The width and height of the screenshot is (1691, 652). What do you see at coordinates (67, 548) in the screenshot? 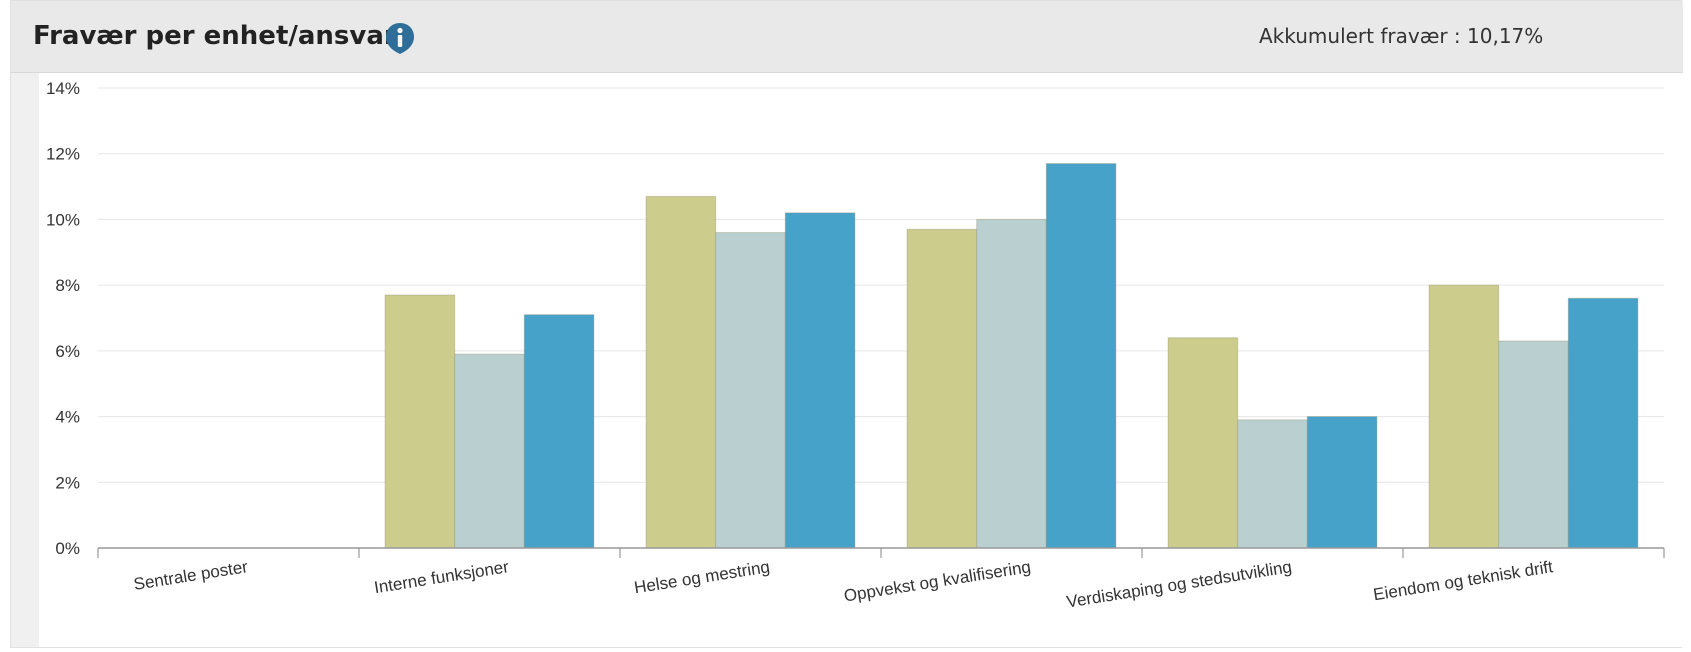
I see `y-tick-label: 0%` at bounding box center [67, 548].